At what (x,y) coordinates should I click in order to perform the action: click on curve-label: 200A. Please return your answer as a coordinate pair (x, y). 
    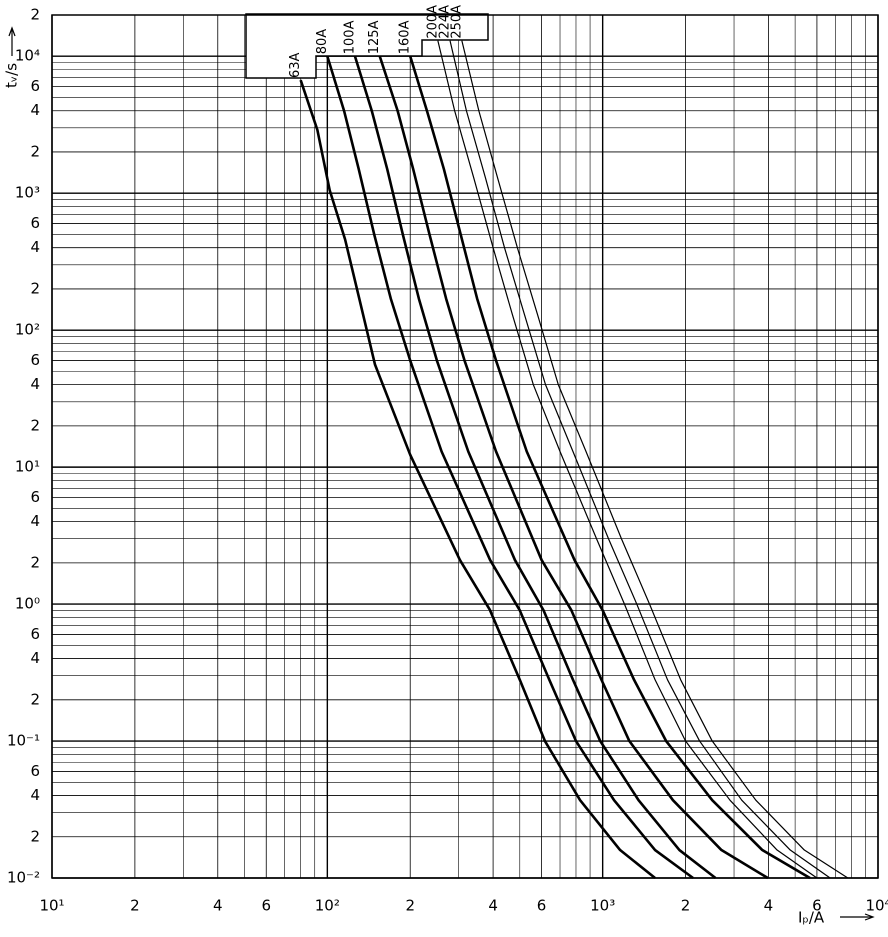
    Looking at the image, I should click on (432, 22).